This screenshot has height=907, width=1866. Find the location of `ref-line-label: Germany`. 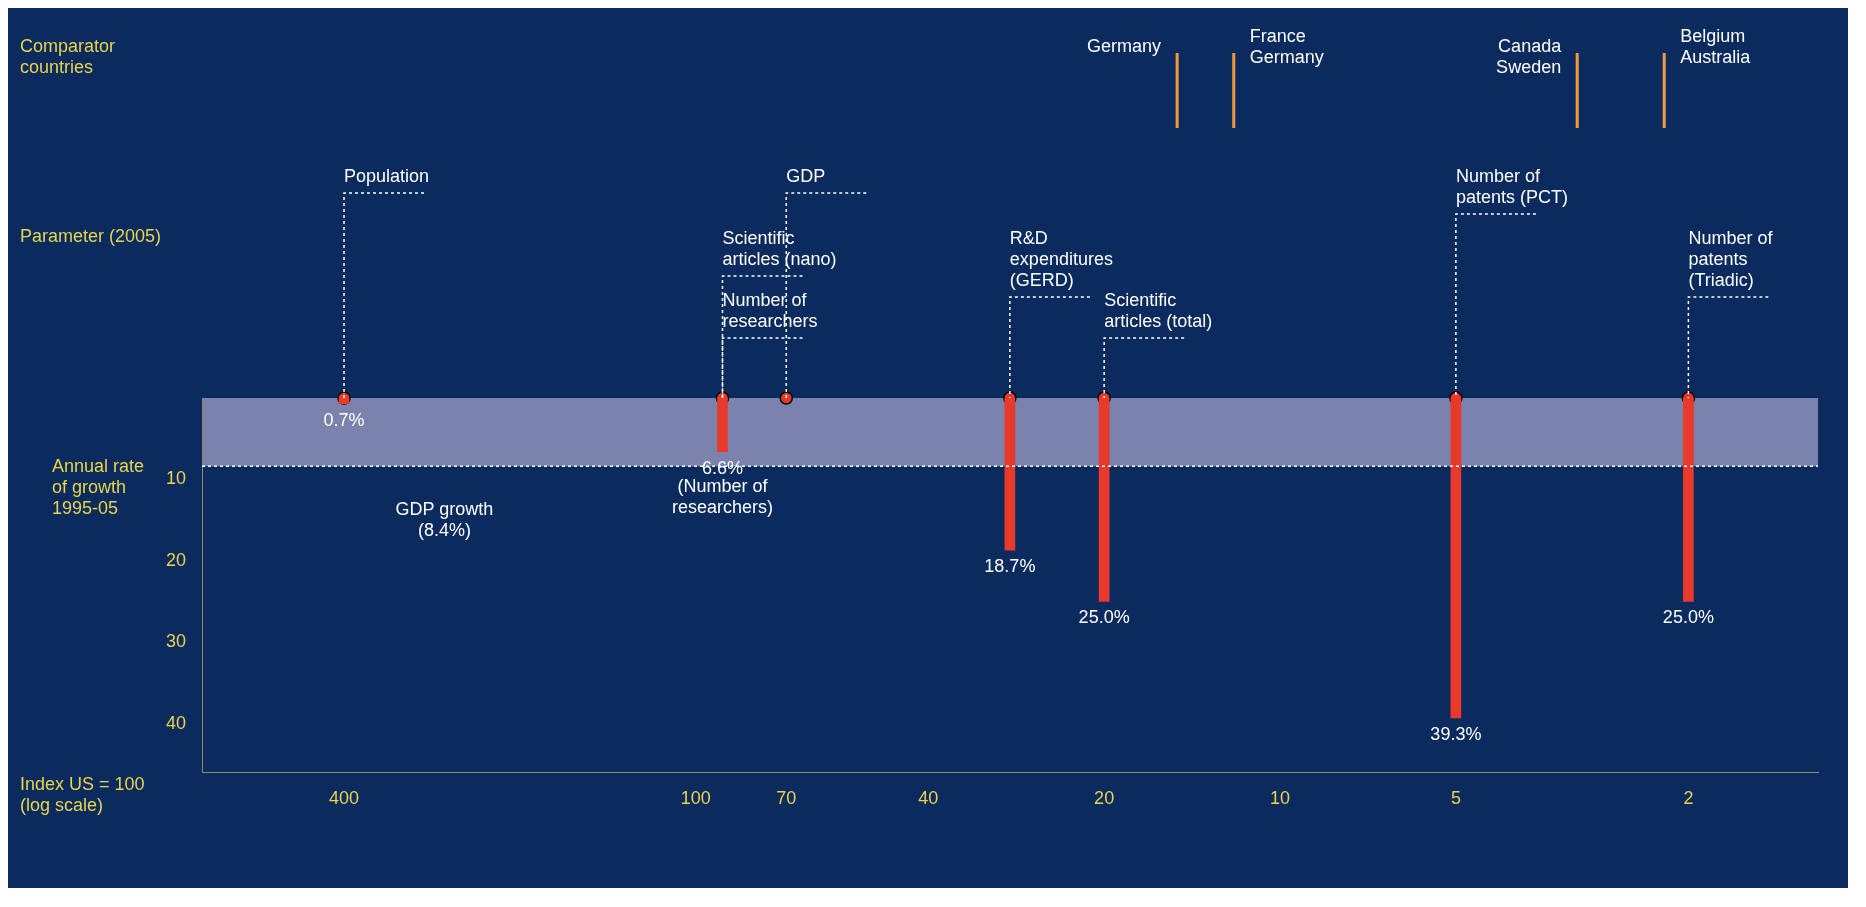

ref-line-label: Germany is located at coordinates (1124, 45).